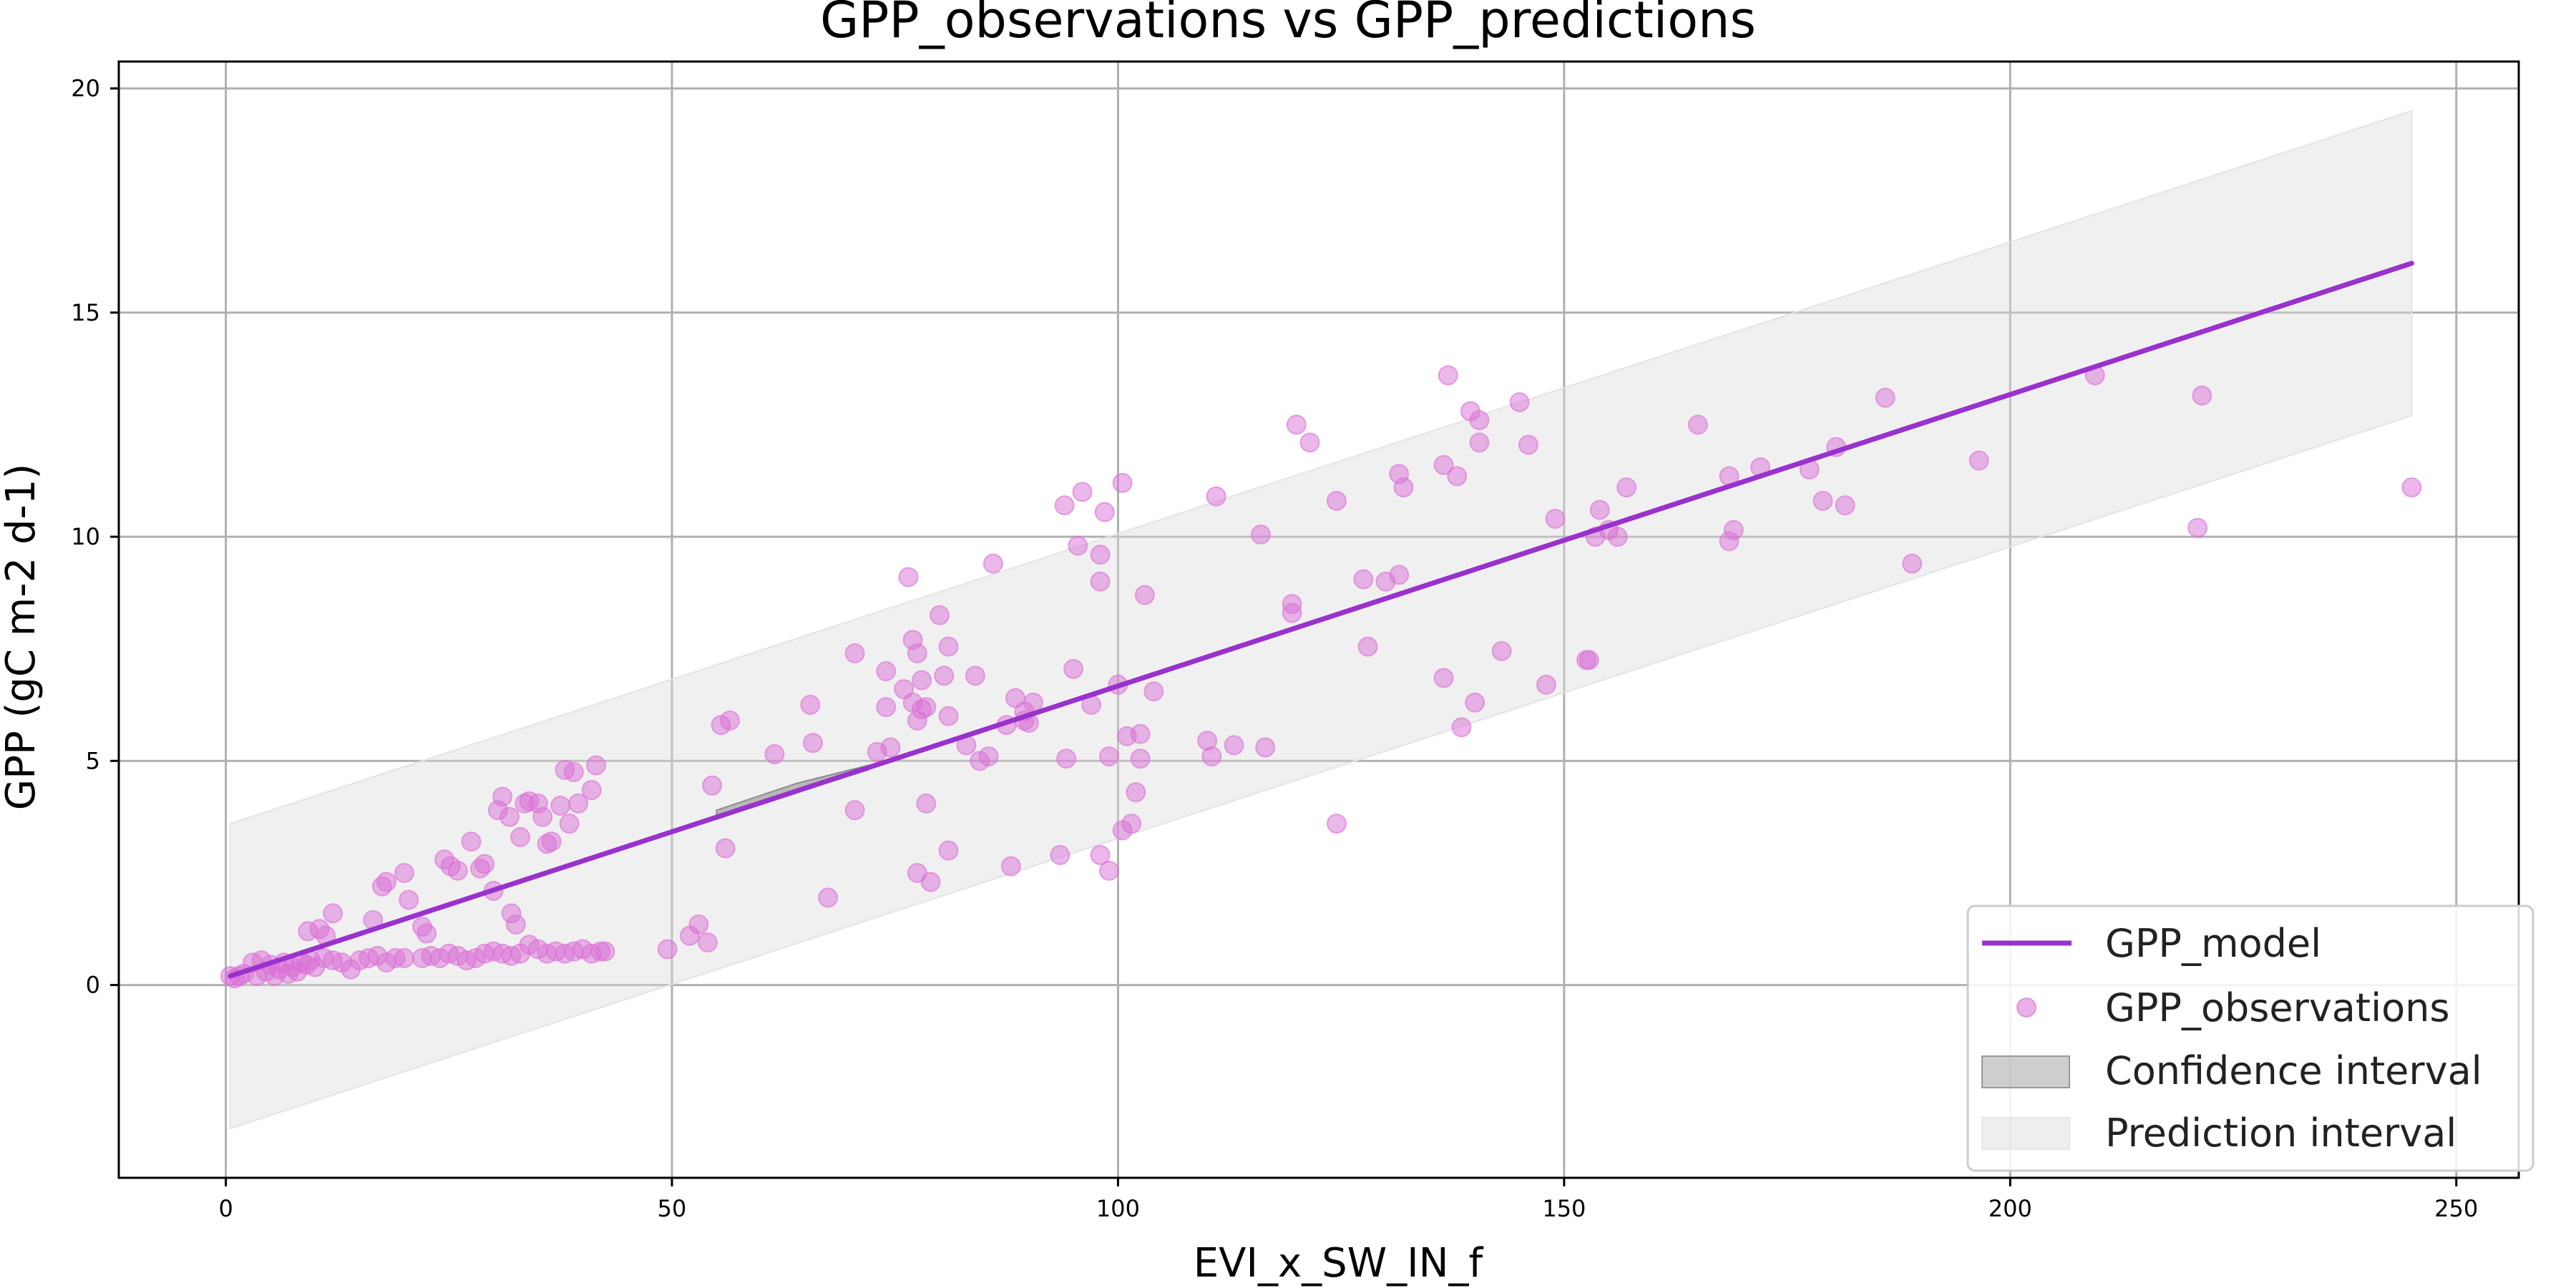 The image size is (2576, 1288). What do you see at coordinates (2456, 1208) in the screenshot?
I see `x-tick-label: 250` at bounding box center [2456, 1208].